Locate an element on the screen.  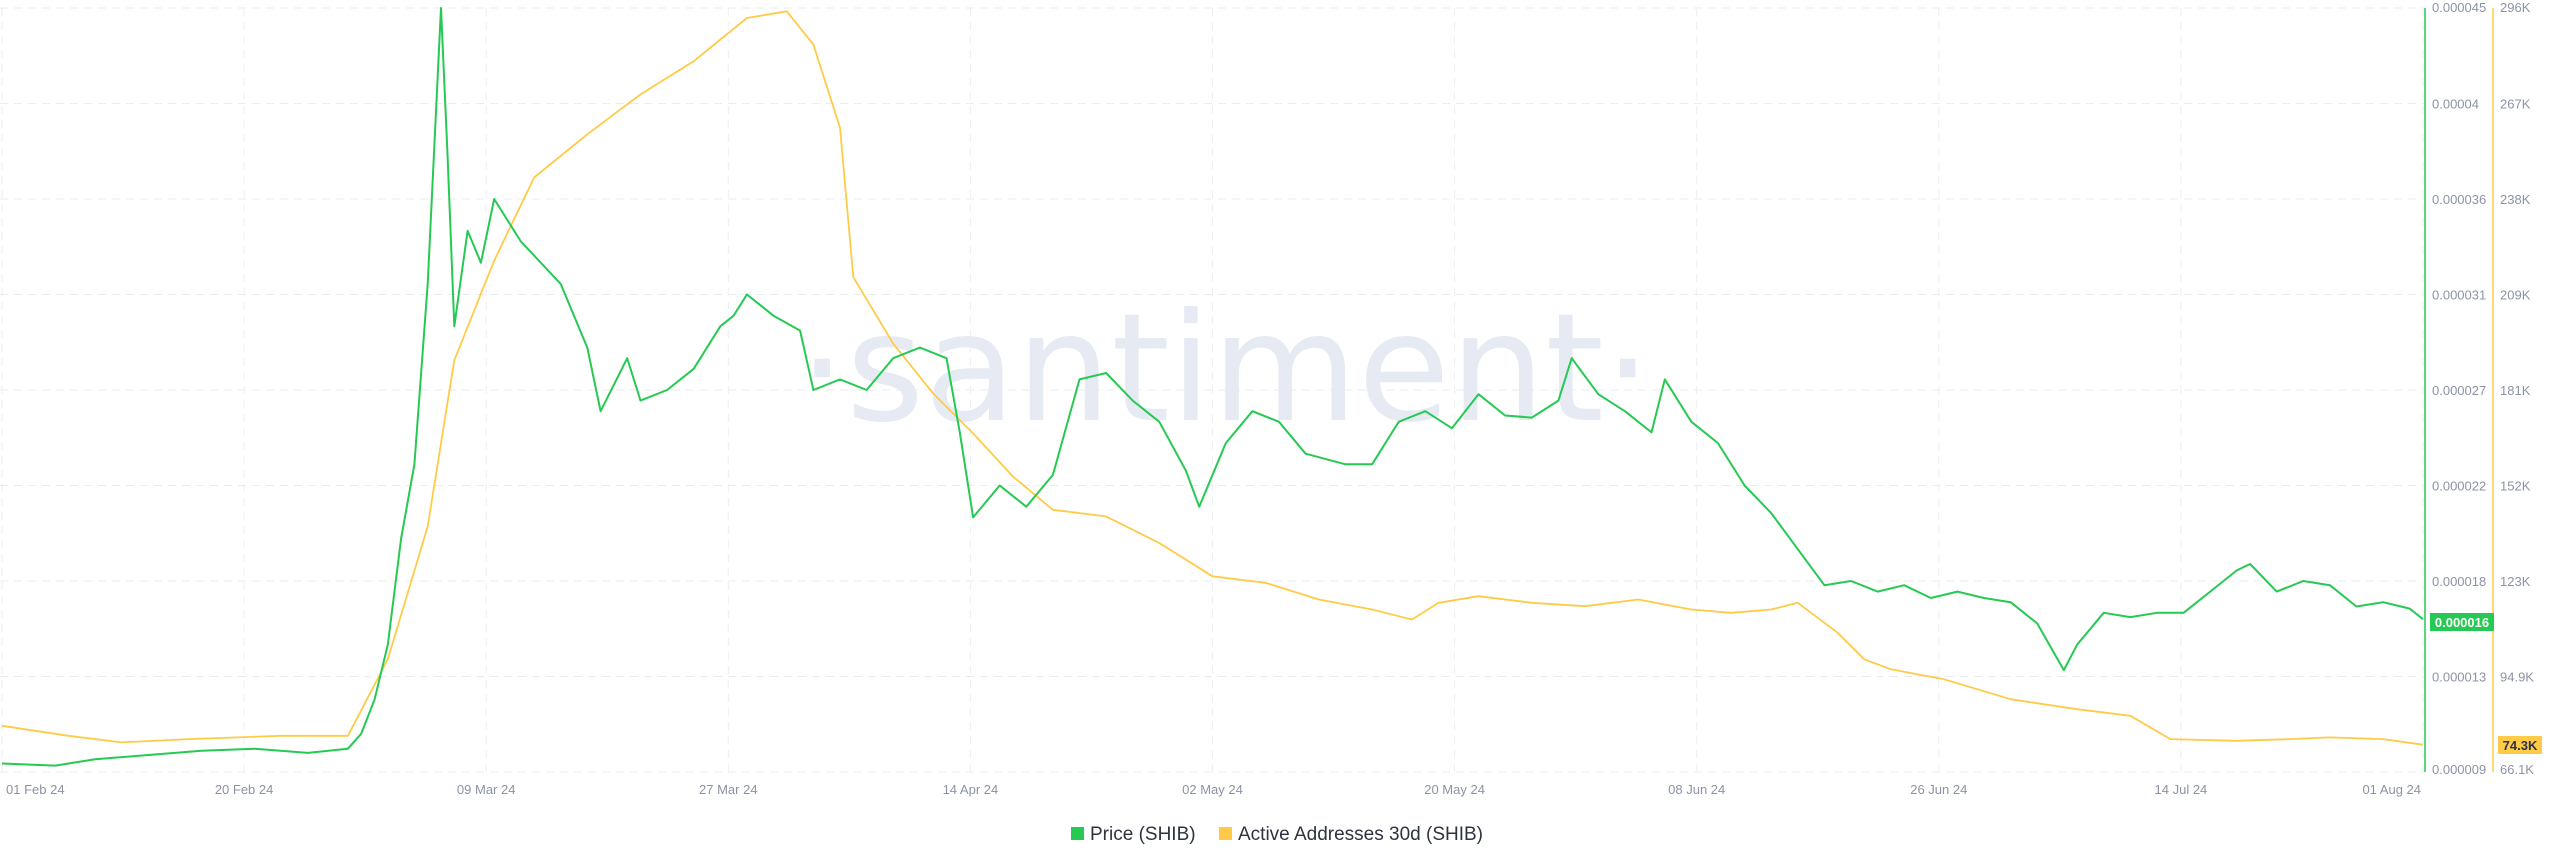
price-tick-label: 0.000013 is located at coordinates (2459, 677).